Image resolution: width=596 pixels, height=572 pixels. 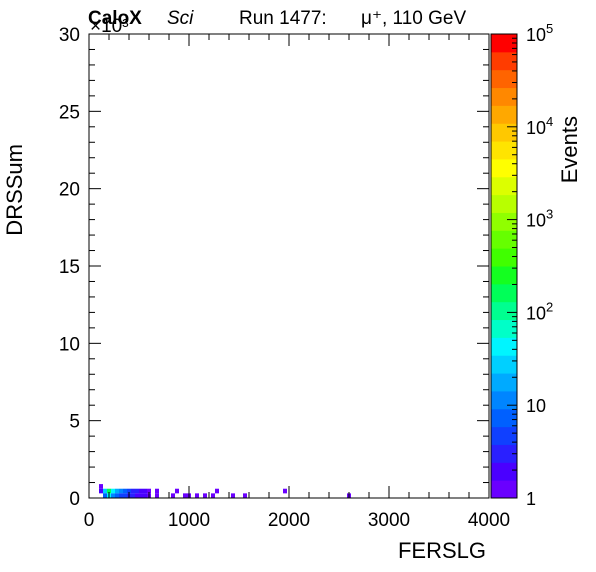 What do you see at coordinates (180, 18) in the screenshot?
I see `tag-label: Sci` at bounding box center [180, 18].